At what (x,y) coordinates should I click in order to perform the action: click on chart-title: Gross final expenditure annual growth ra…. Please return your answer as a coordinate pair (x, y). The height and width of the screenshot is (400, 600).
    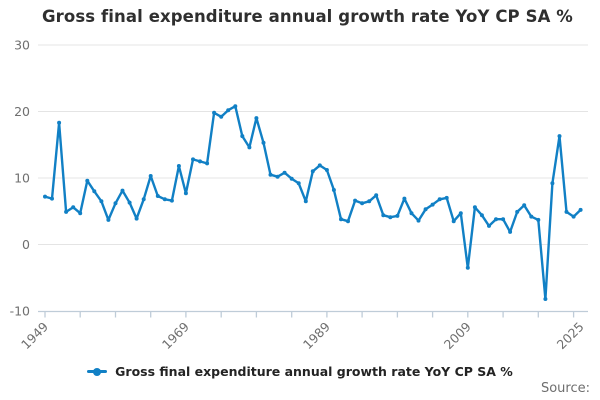
    Looking at the image, I should click on (307, 16).